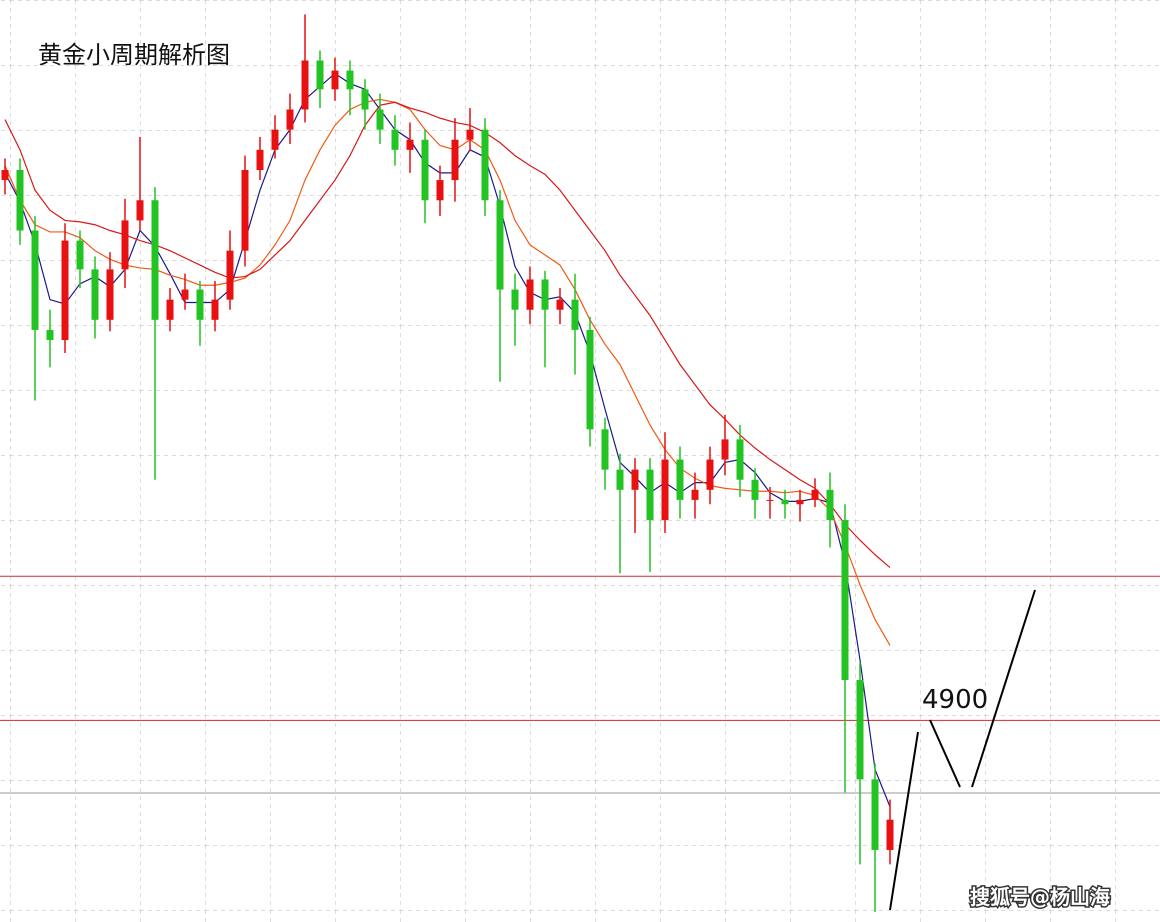 The height and width of the screenshot is (922, 1160). Describe the element at coordinates (955, 700) in the screenshot. I see `level-label: 4900` at that location.